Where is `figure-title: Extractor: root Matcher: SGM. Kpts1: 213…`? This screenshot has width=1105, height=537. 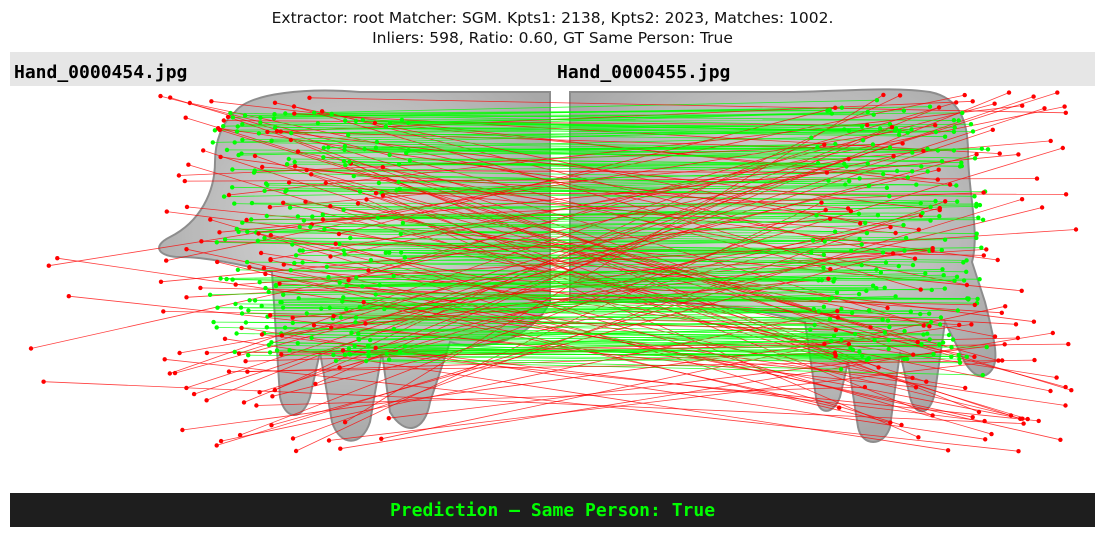
figure-title: Extractor: root Matcher: SGM. Kpts1: 213… is located at coordinates (552, 28).